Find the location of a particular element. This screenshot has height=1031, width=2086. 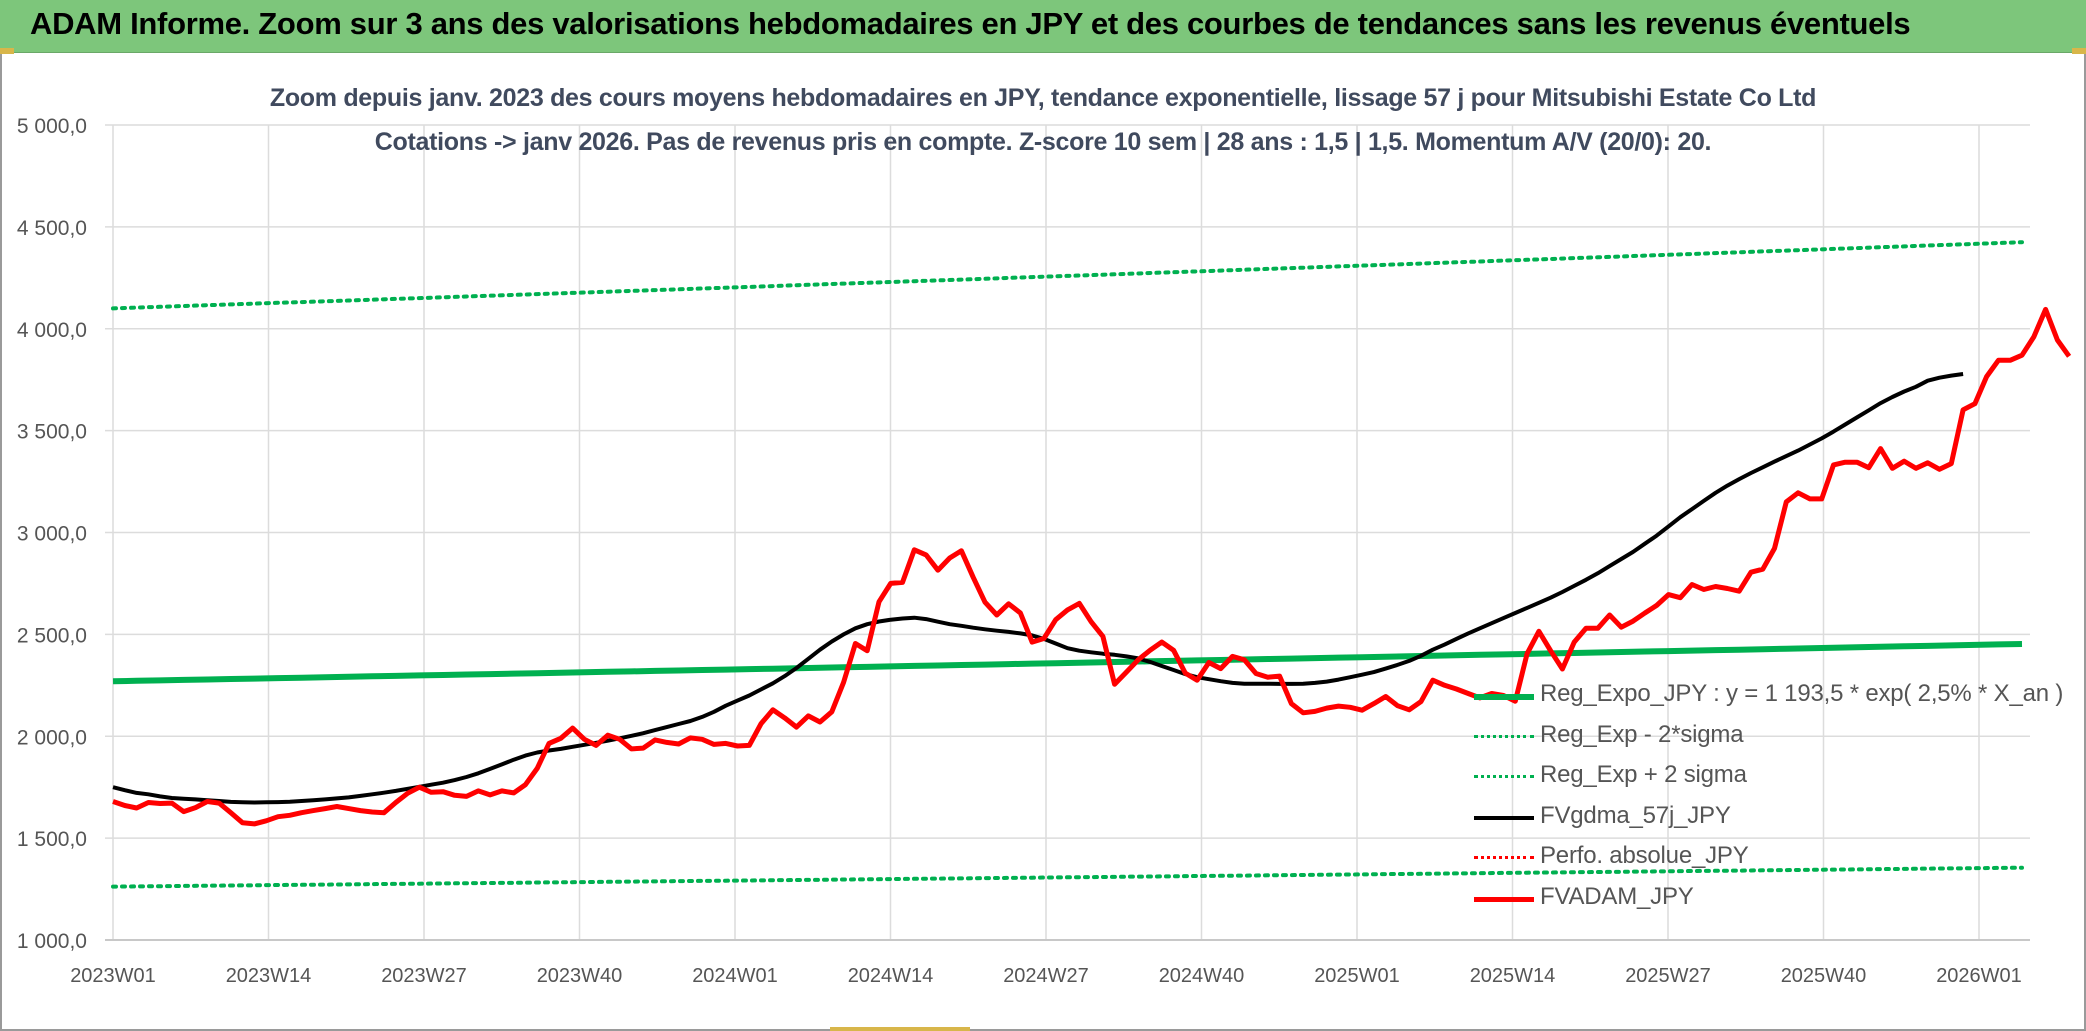

legend-item: Perfo. absolue_JPY is located at coordinates (1776, 860).